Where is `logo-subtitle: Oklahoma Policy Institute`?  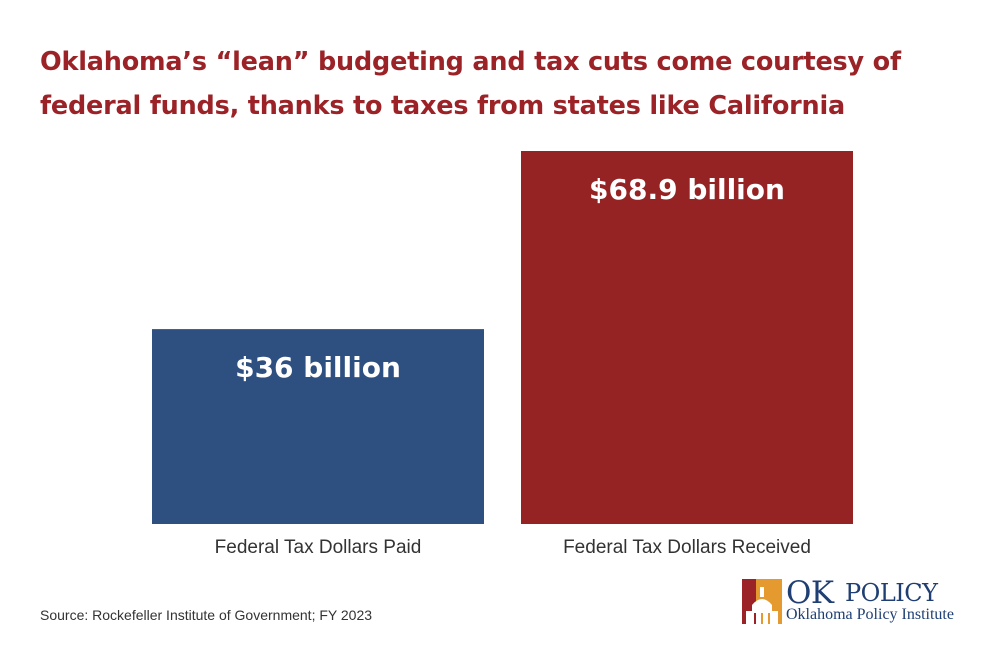 logo-subtitle: Oklahoma Policy Institute is located at coordinates (870, 614).